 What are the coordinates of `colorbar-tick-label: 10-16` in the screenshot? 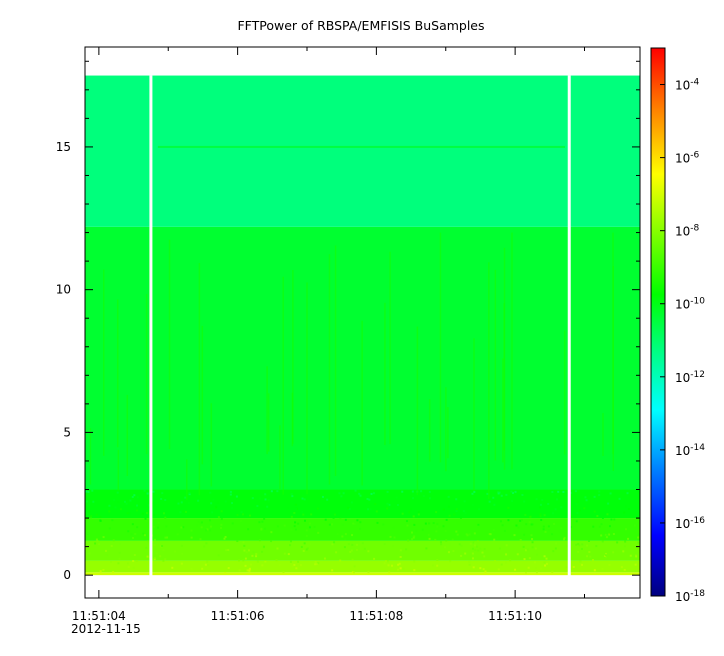 It's located at (690, 523).